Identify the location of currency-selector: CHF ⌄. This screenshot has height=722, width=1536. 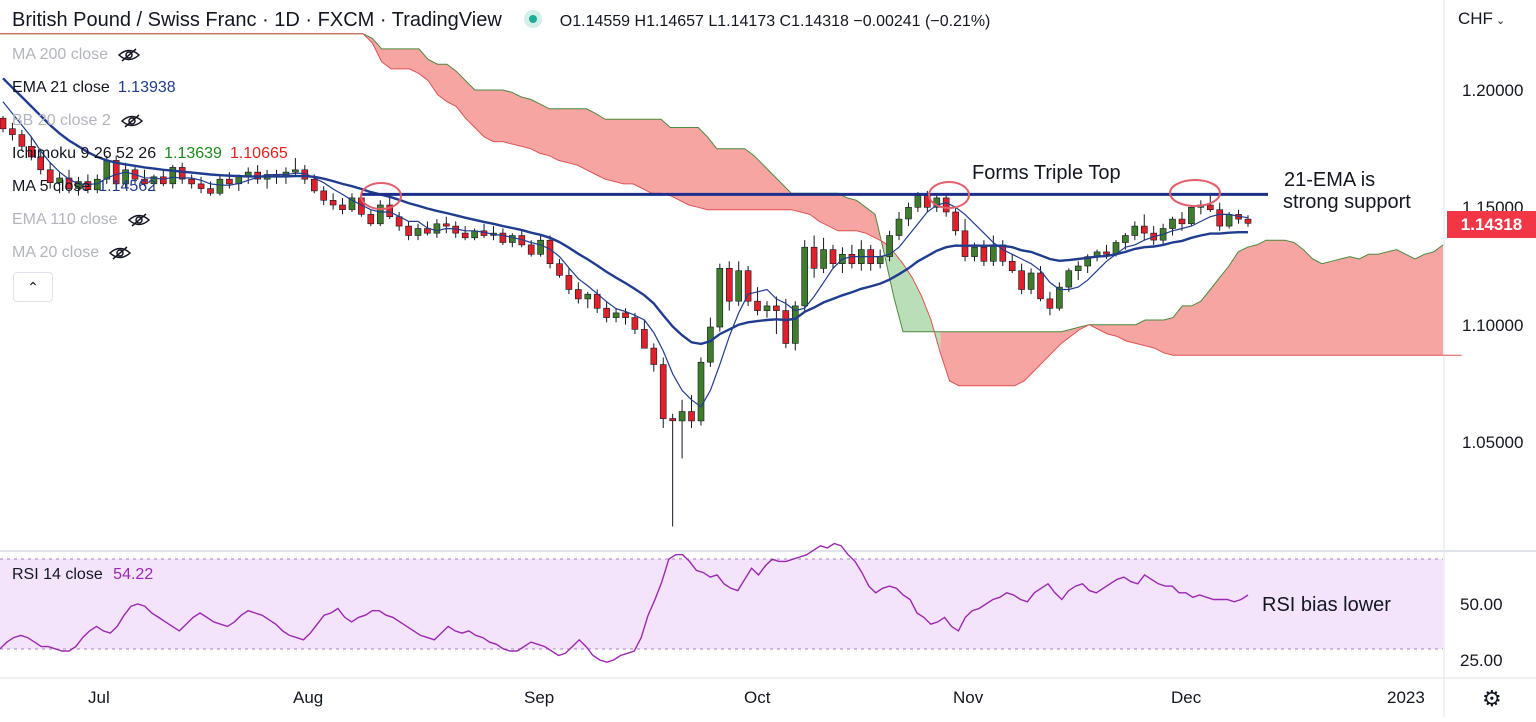
(1481, 19).